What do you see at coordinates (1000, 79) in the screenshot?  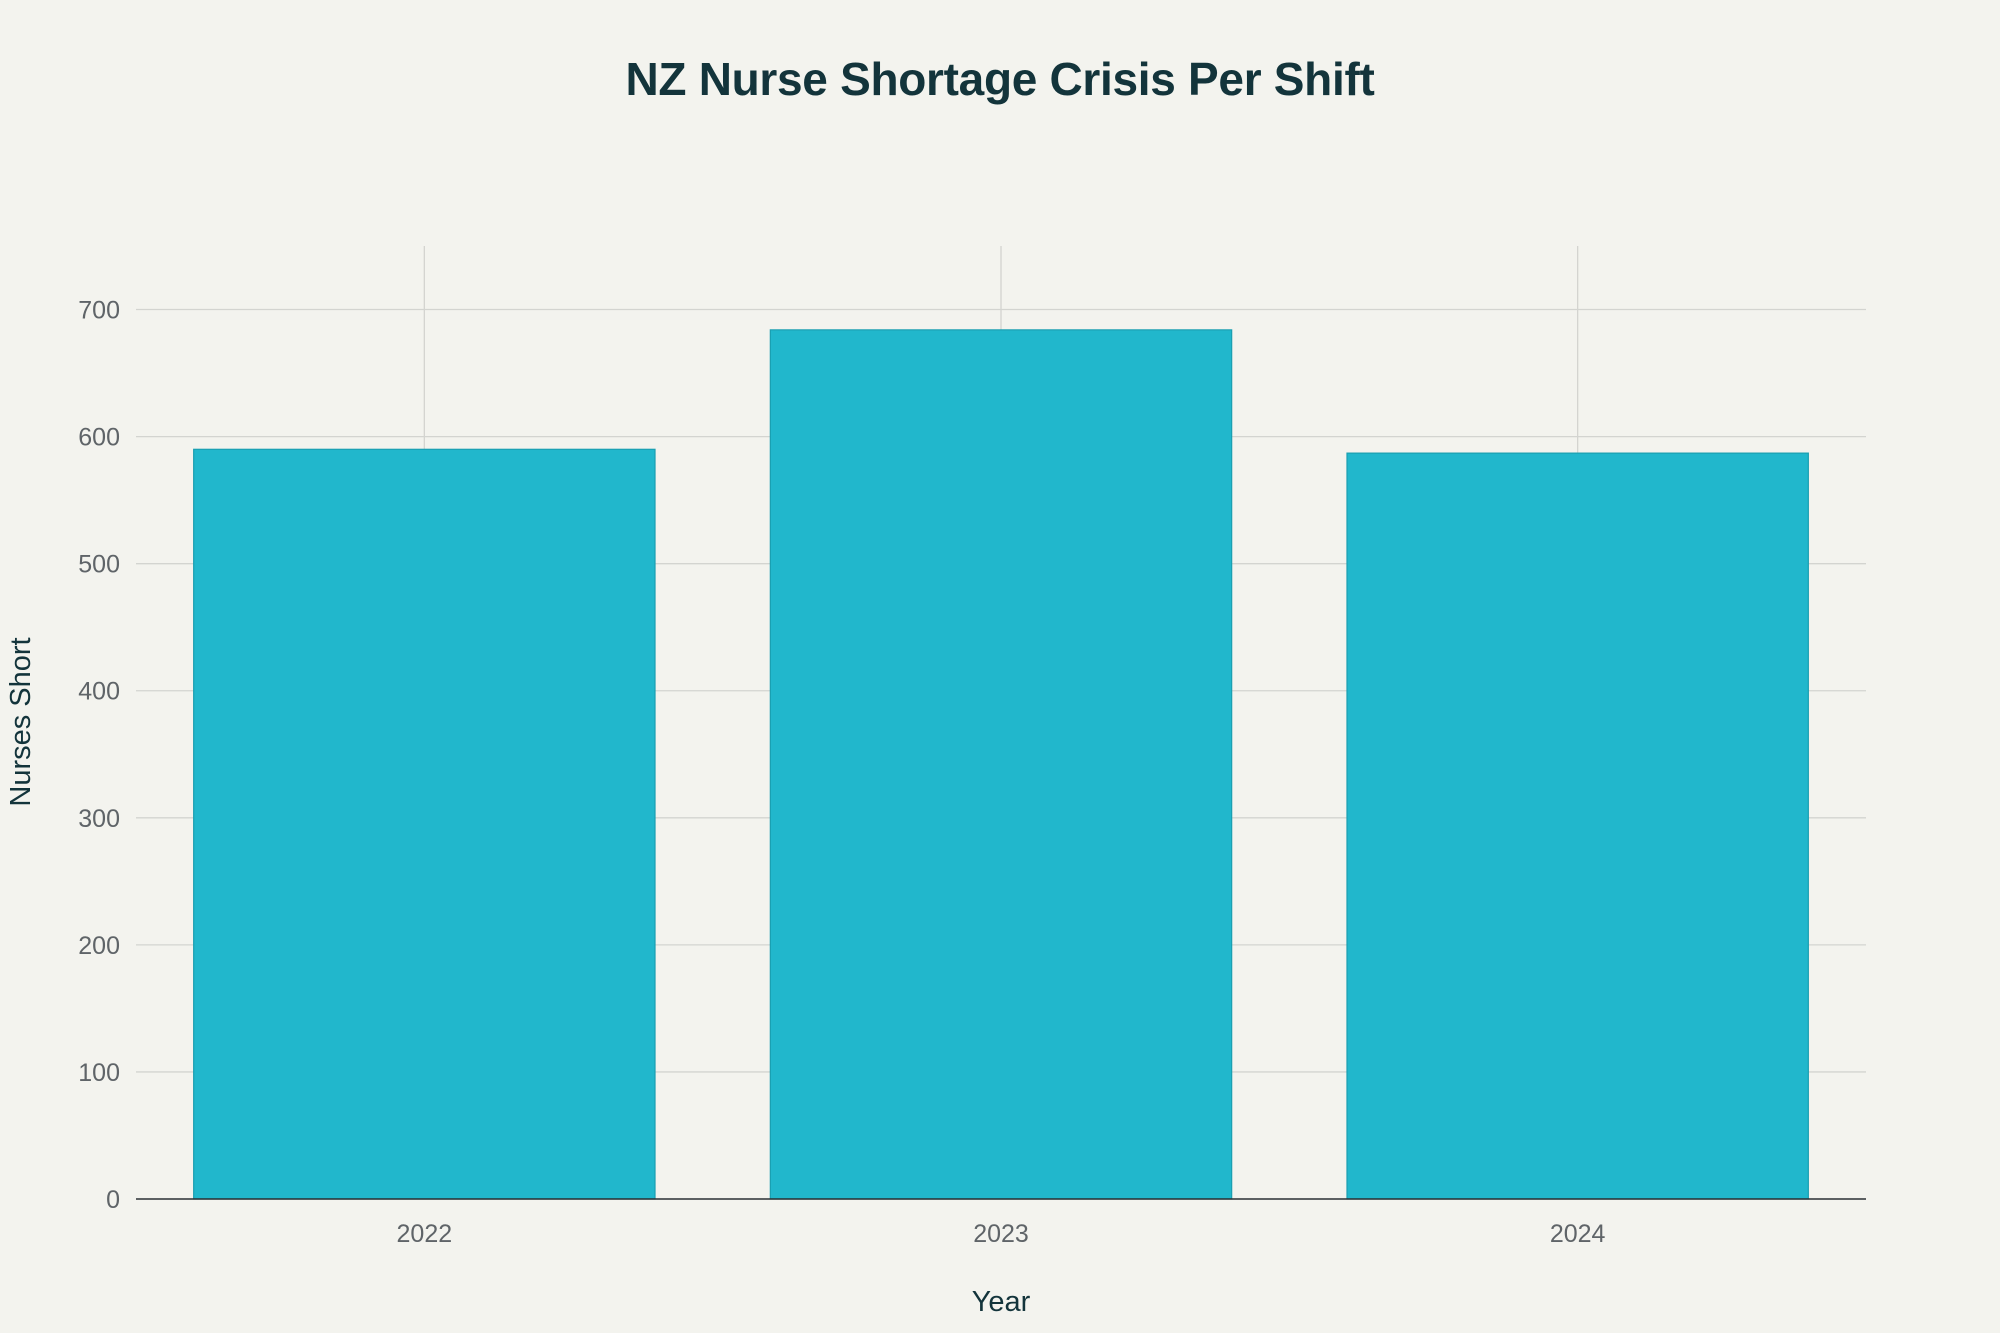 I see `chart-title: NZ Nurse Shortage Crisis Per Shift` at bounding box center [1000, 79].